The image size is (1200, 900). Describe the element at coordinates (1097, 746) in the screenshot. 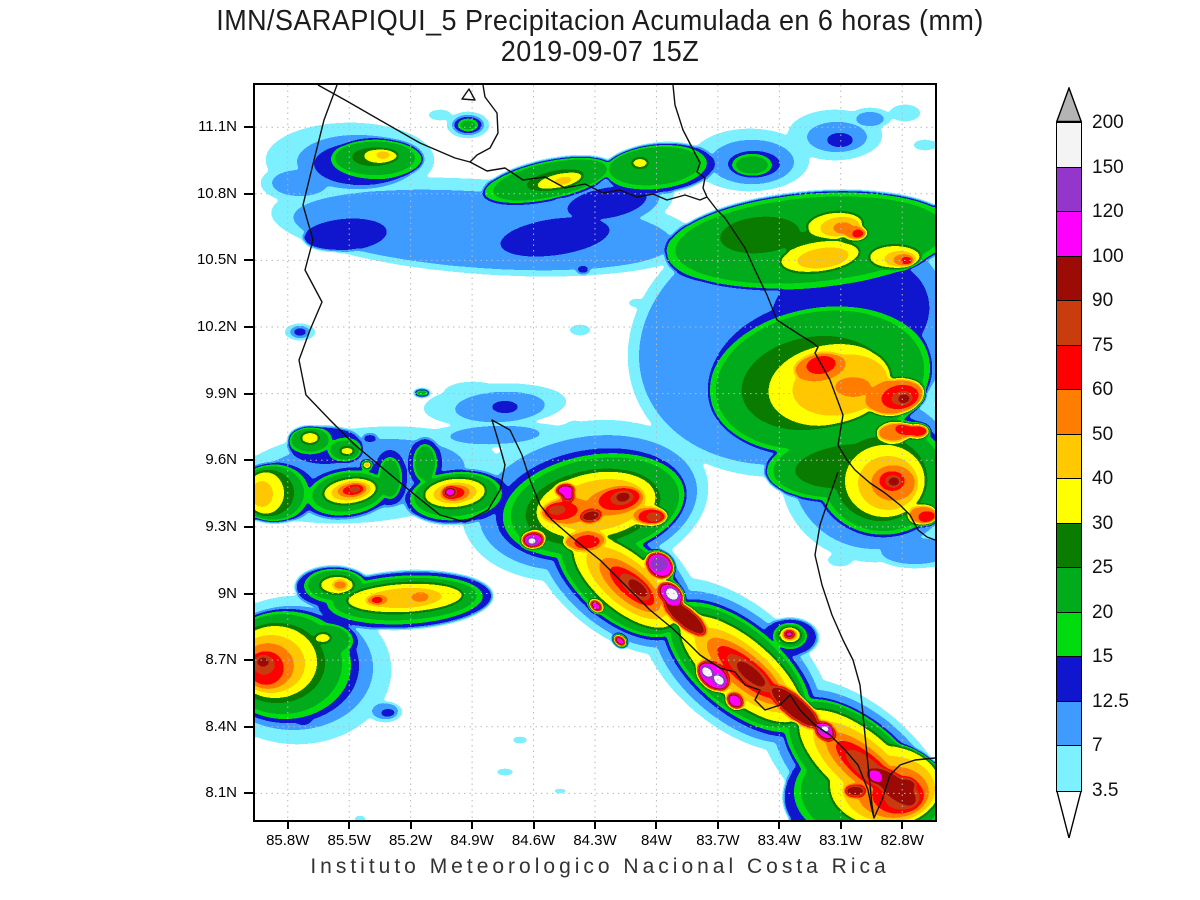

I see `colorbar-tick-label: 7` at that location.